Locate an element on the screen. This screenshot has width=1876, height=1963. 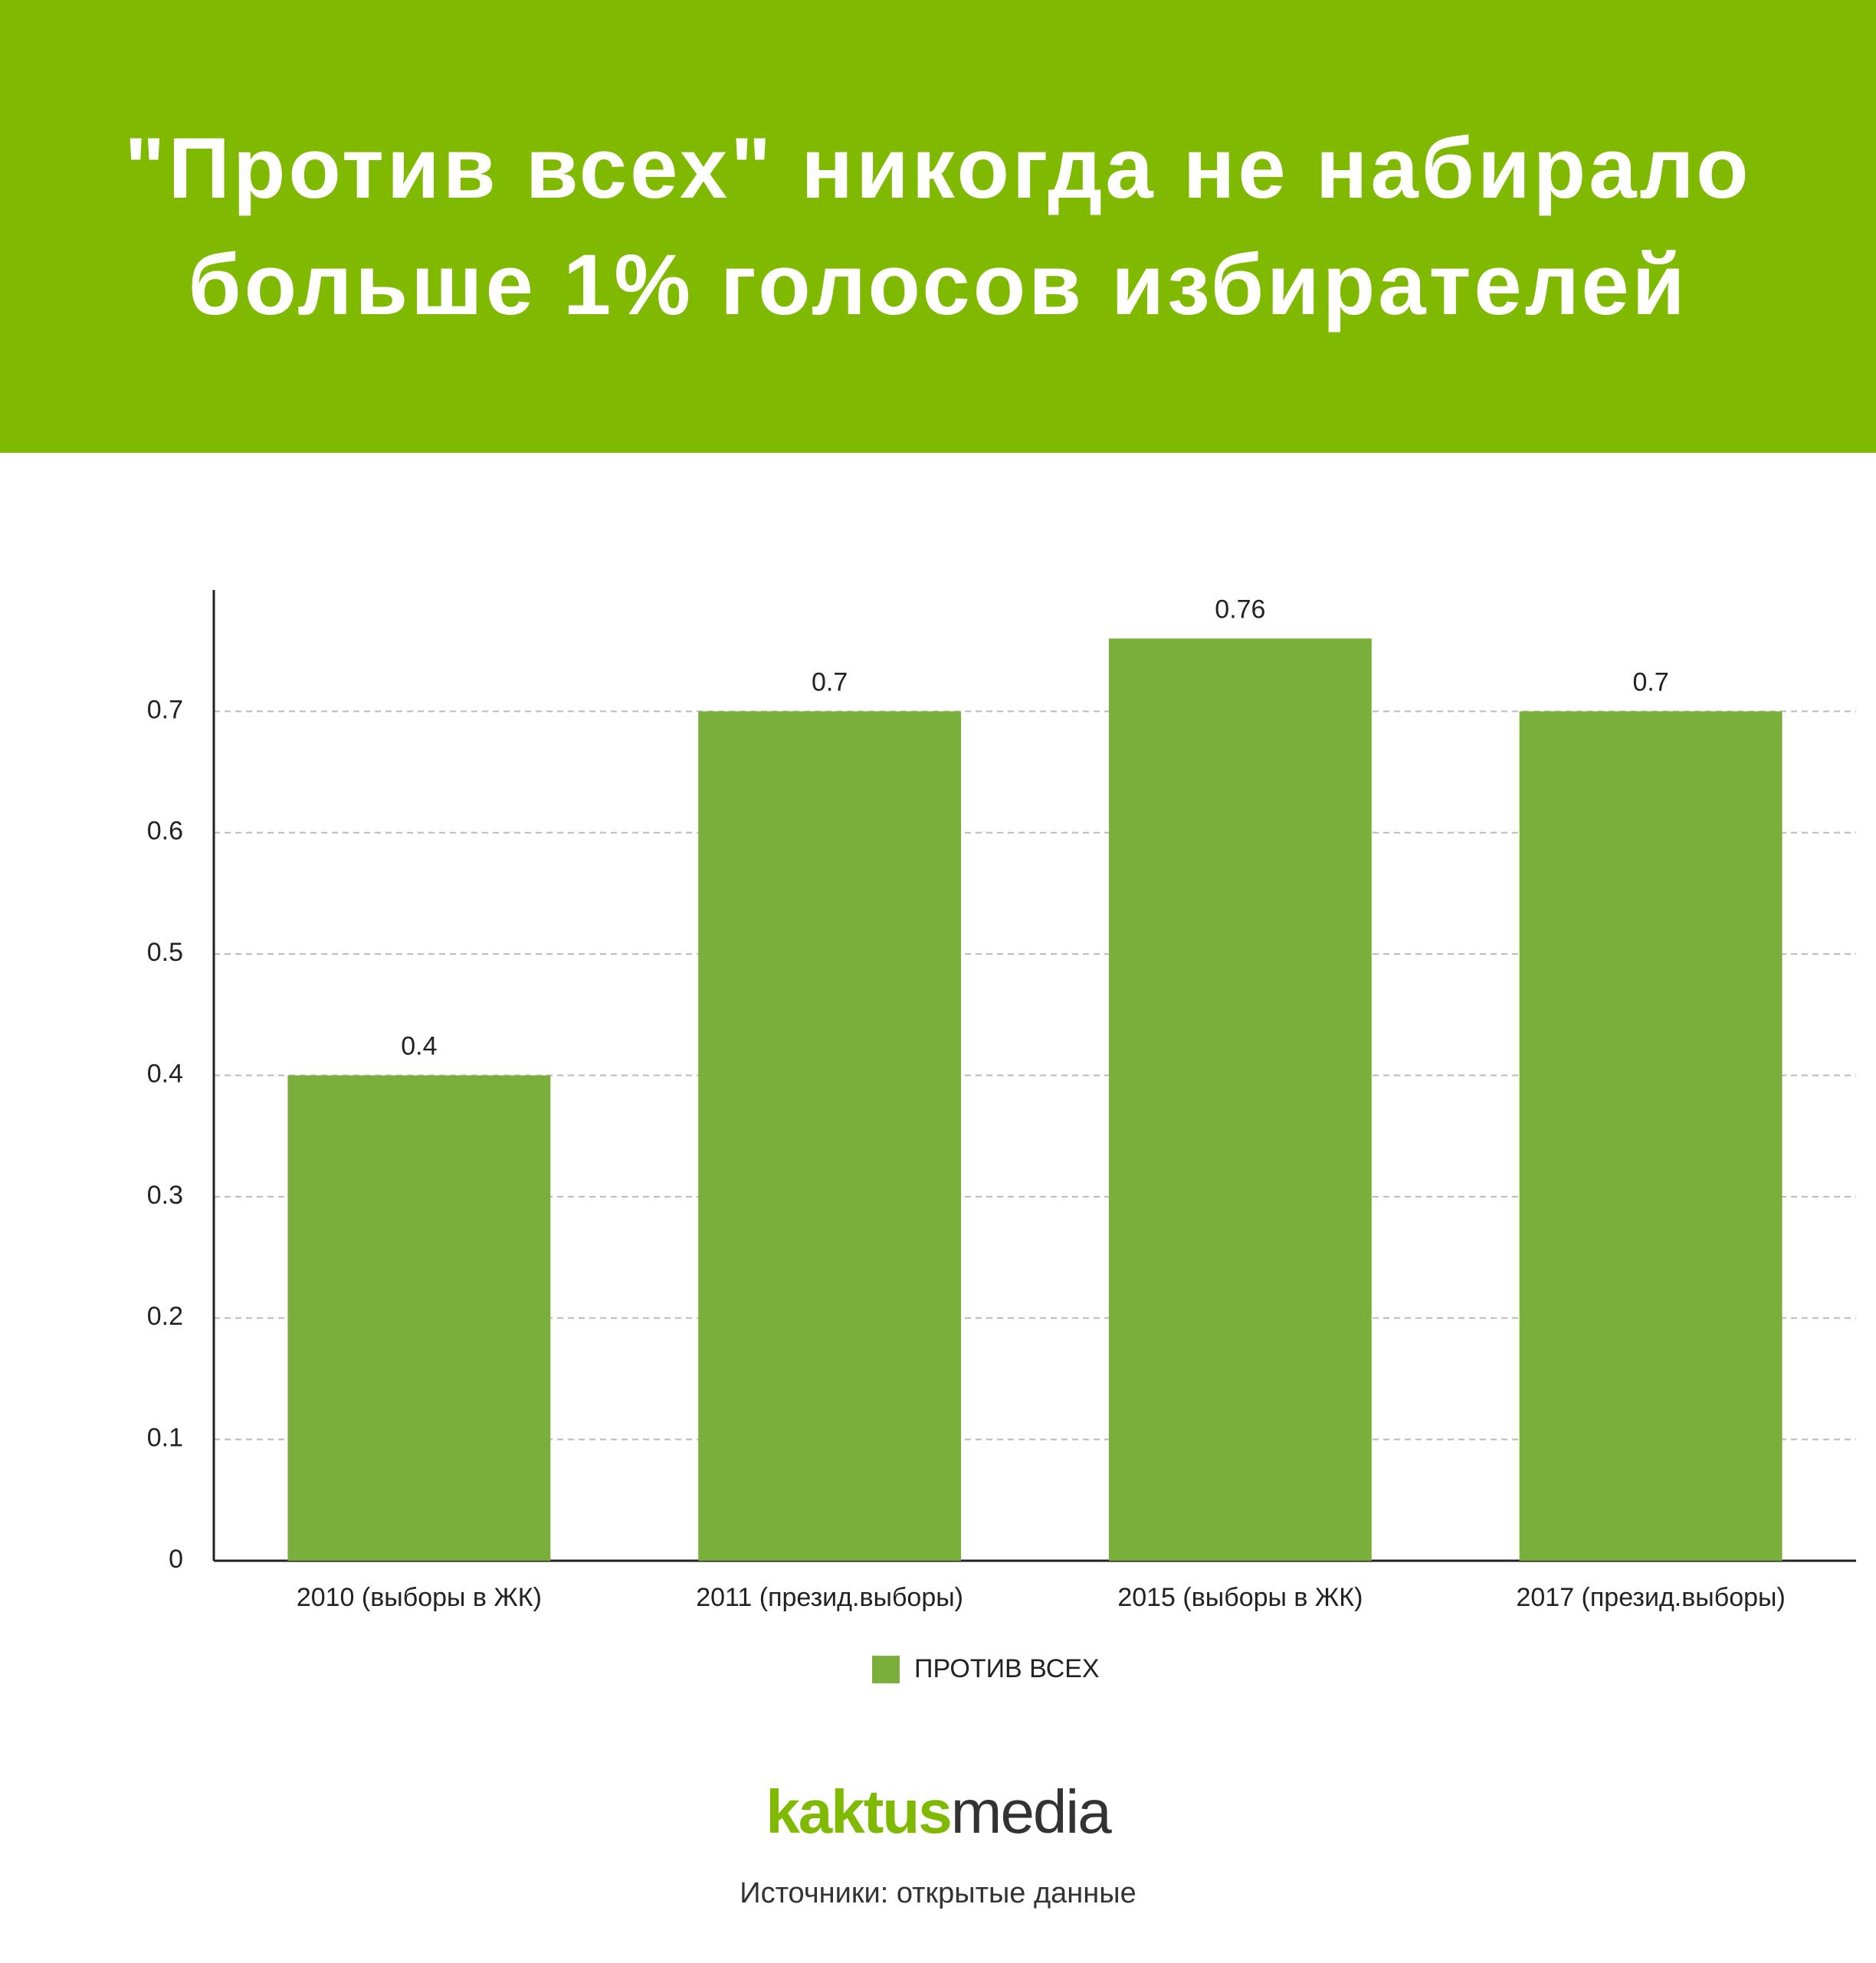
legend-label: ПРОТИВ ВСЕХ is located at coordinates (1007, 1668).